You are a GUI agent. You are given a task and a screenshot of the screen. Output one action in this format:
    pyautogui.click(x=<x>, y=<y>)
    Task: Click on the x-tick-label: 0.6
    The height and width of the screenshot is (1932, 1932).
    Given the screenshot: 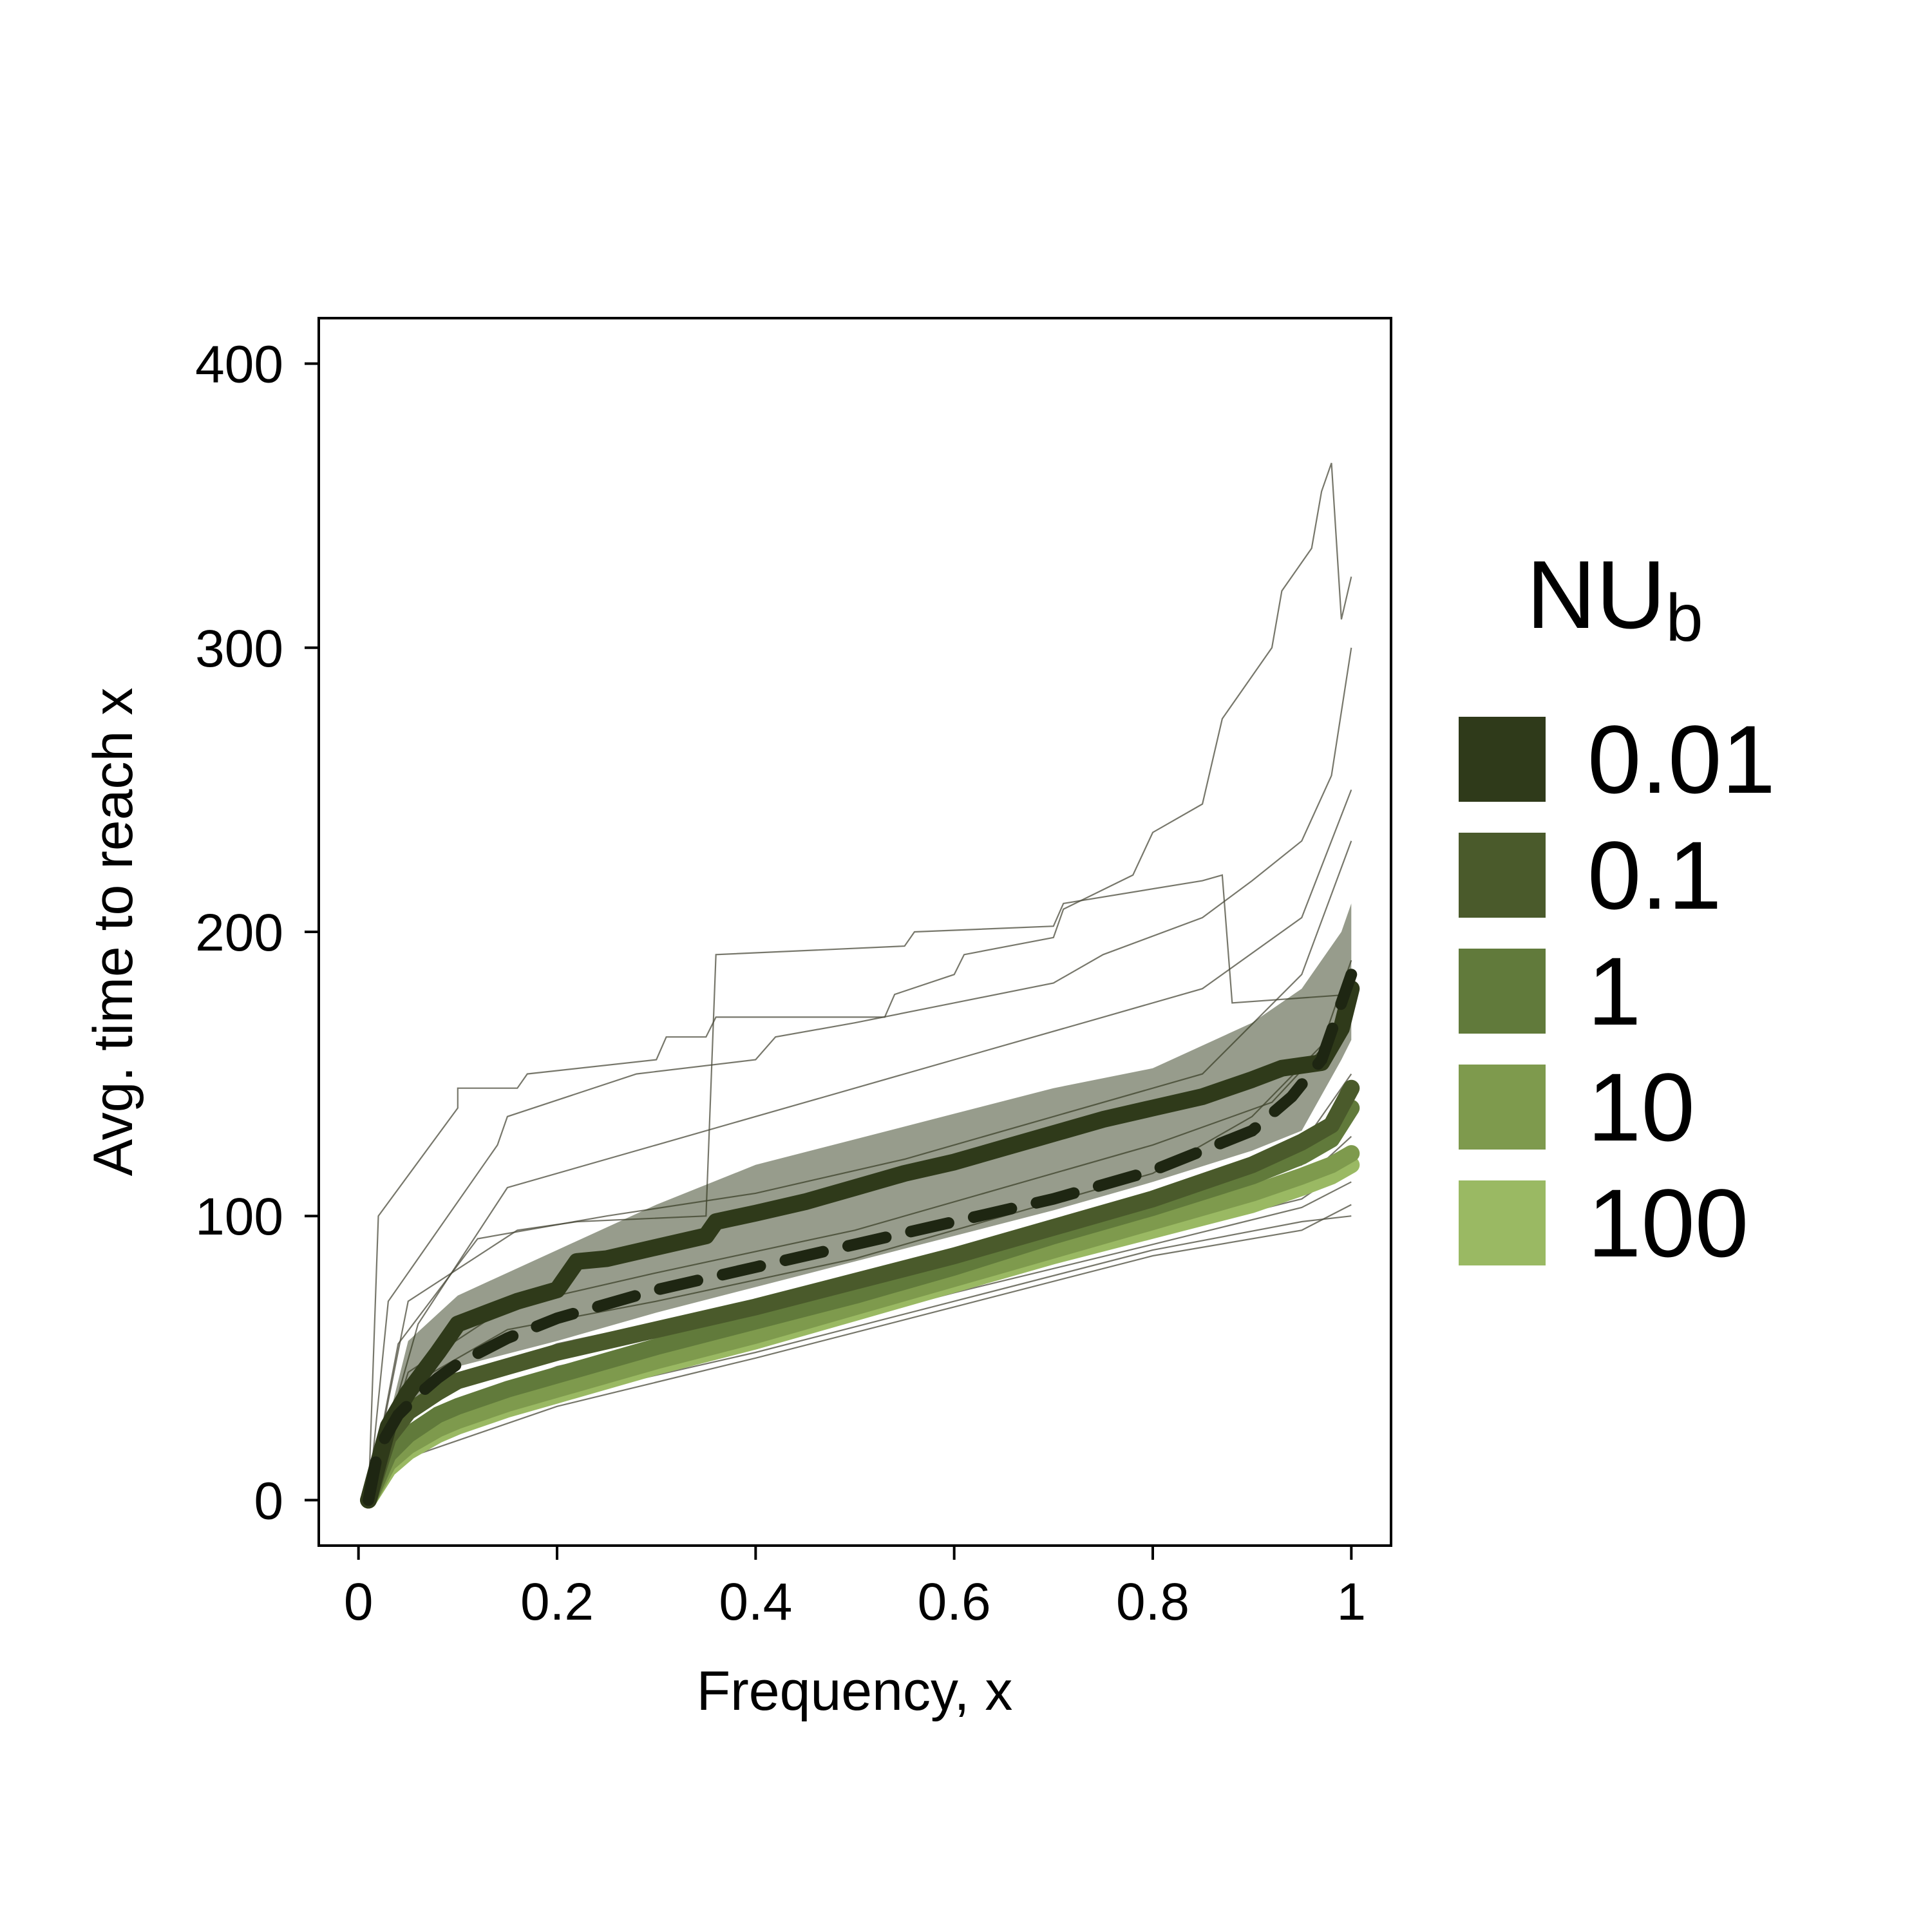 What is the action you would take?
    pyautogui.click(x=954, y=1602)
    